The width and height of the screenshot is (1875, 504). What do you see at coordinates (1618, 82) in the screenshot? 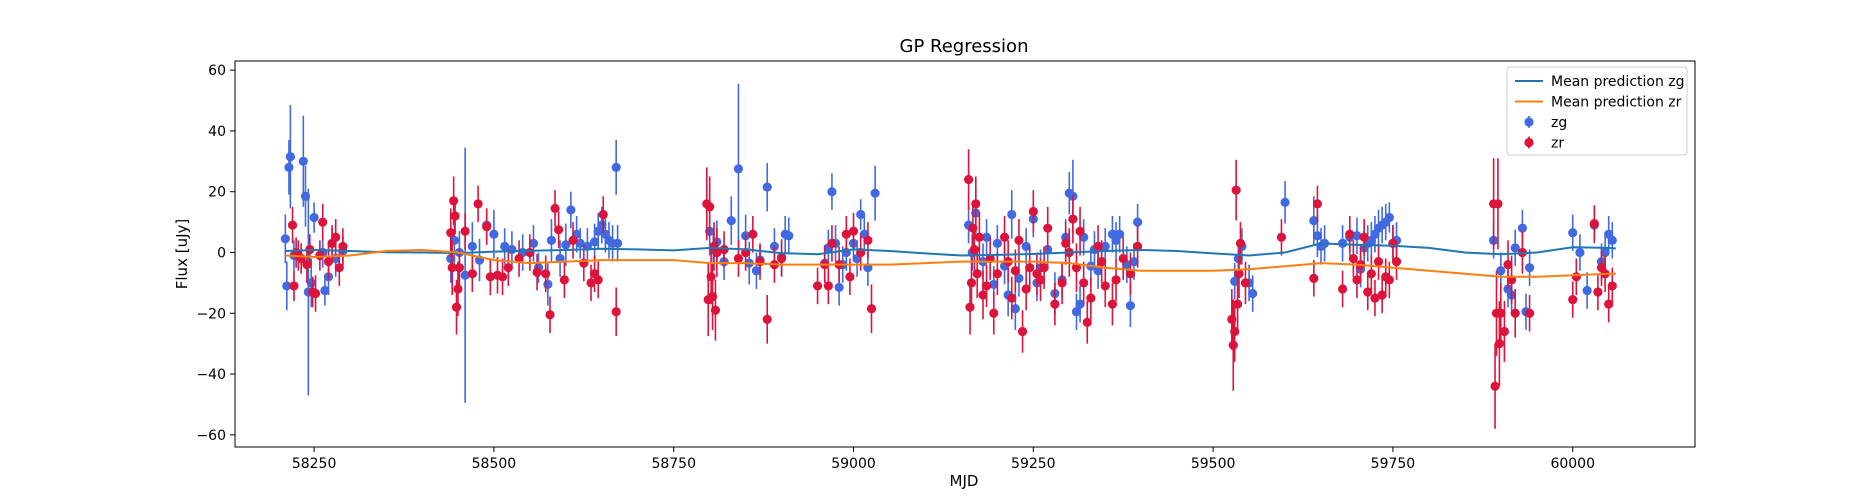
I see `legend-label: Mean prediction zg` at bounding box center [1618, 82].